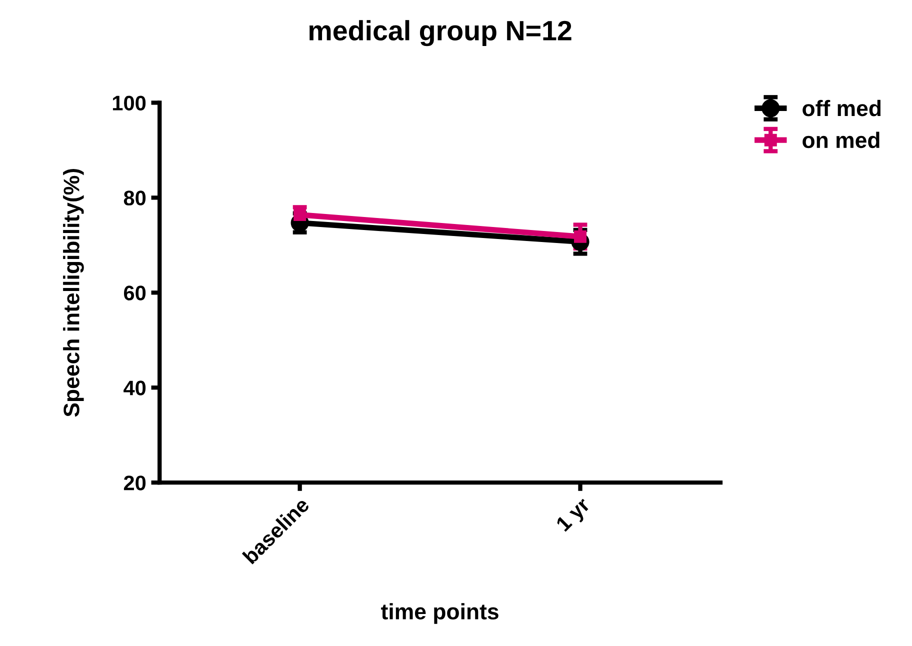  I want to click on x-axis-title: time points, so click(439, 613).